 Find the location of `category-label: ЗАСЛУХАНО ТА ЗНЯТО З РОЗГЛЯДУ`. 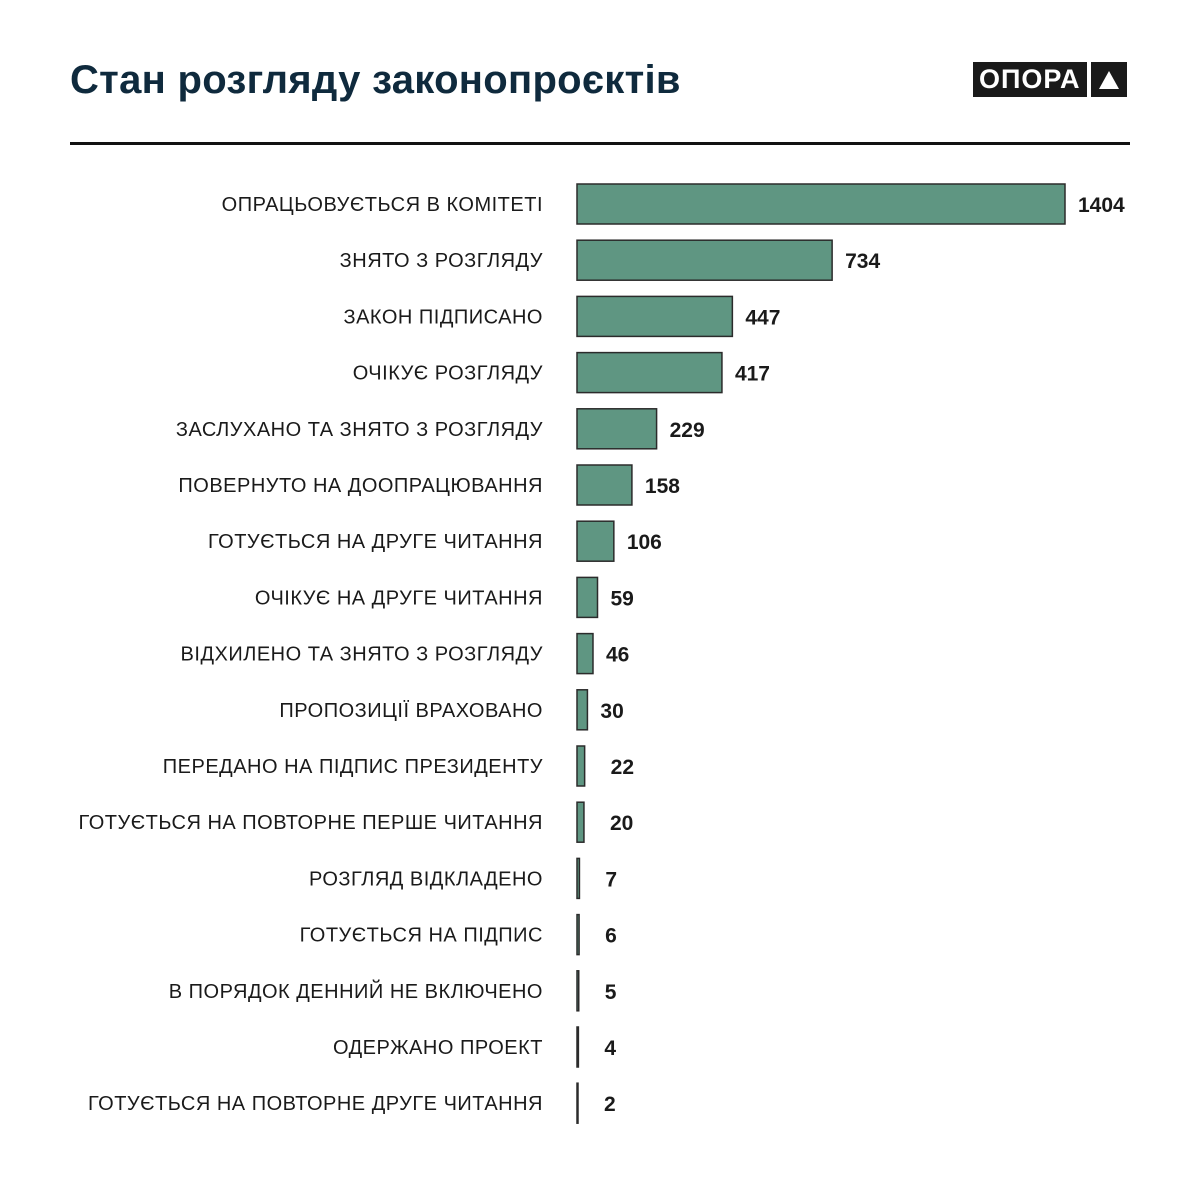

category-label: ЗАСЛУХАНО ТА ЗНЯТО З РОЗГЛЯДУ is located at coordinates (359, 430).